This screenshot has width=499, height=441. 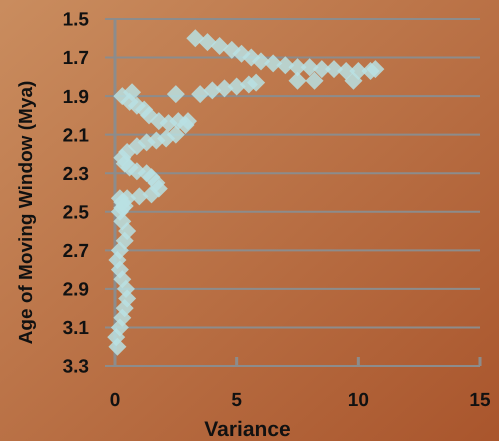 What do you see at coordinates (480, 400) in the screenshot?
I see `x-tick-label: 15` at bounding box center [480, 400].